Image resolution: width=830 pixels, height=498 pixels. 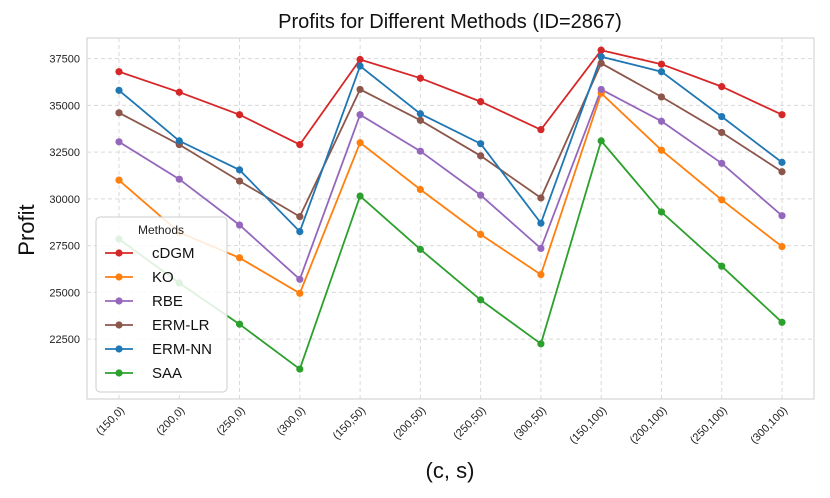 What do you see at coordinates (409, 423) in the screenshot?
I see `x-tick-label: (200,50)` at bounding box center [409, 423].